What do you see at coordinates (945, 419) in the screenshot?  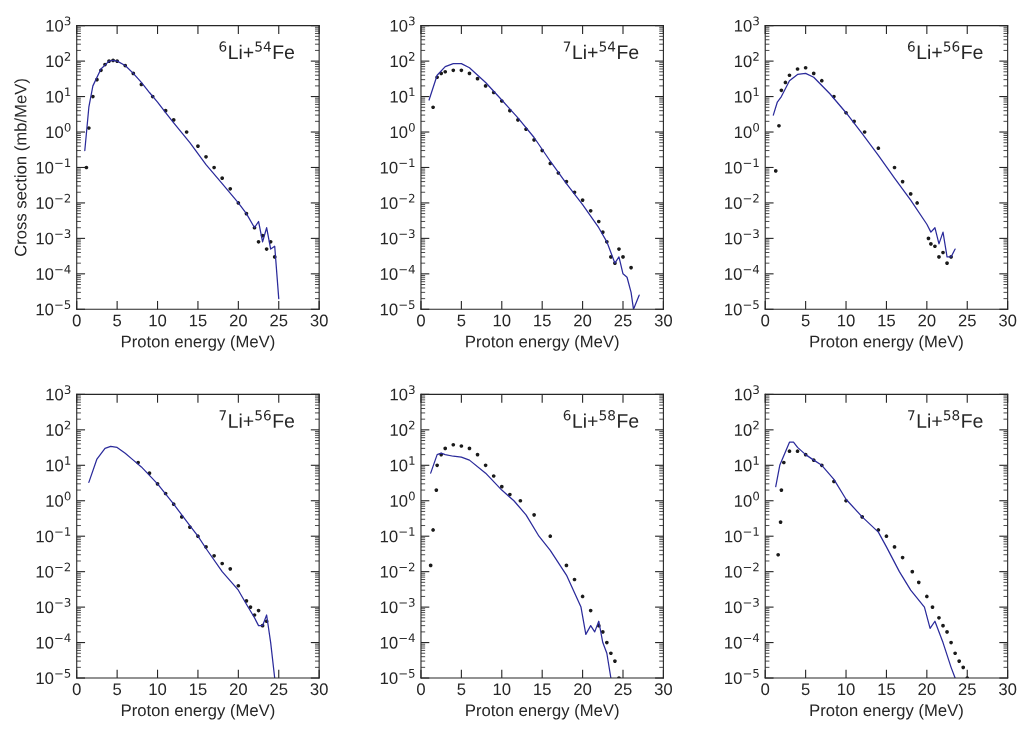 I see `annotation: $^{7}$Li+$^{58}$Fe` at bounding box center [945, 419].